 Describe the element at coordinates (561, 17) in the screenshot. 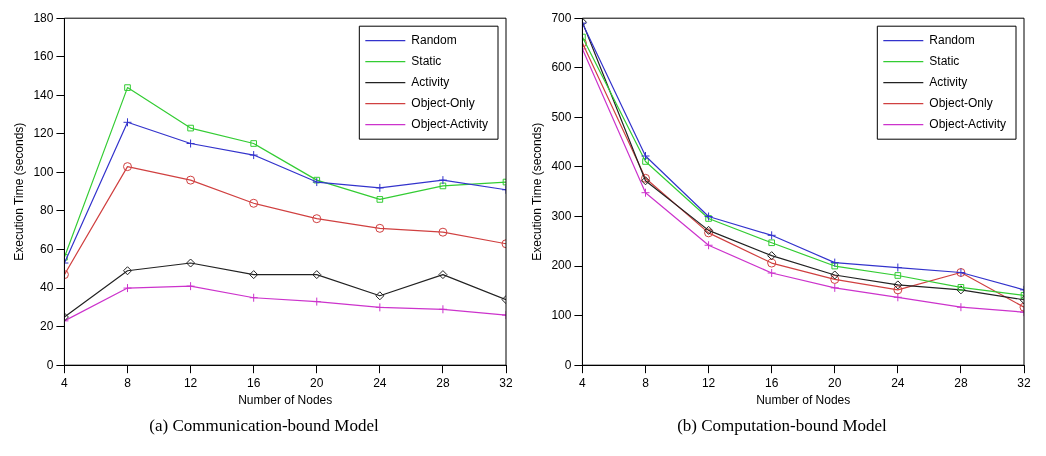

I see `y-tick-label: 700` at that location.